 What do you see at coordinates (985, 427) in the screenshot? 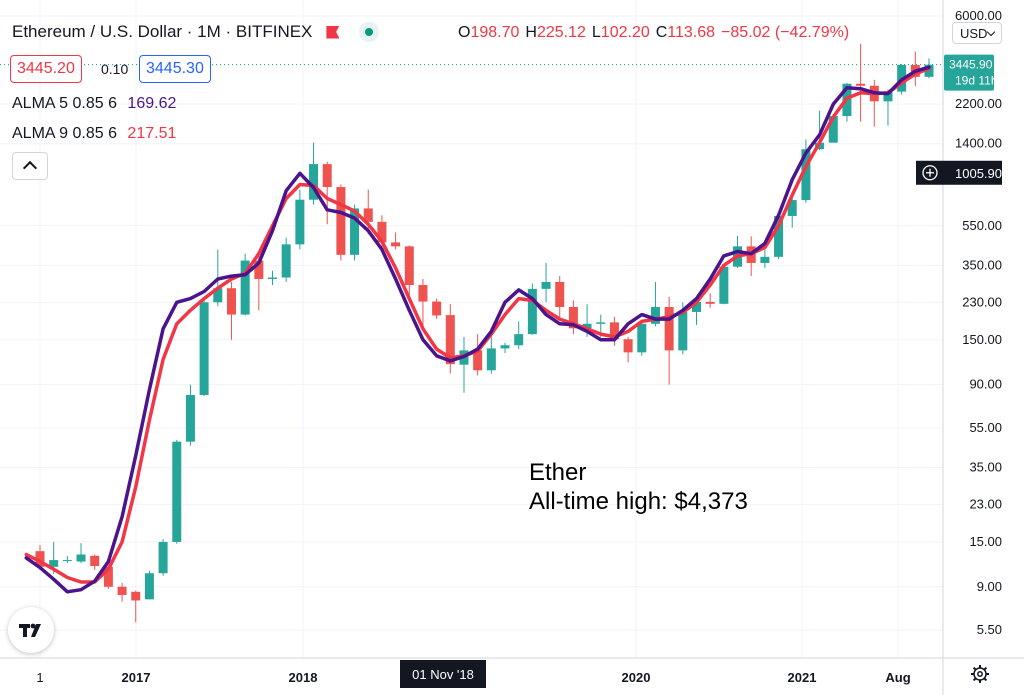
I see `price-tick-label: 55.00` at bounding box center [985, 427].